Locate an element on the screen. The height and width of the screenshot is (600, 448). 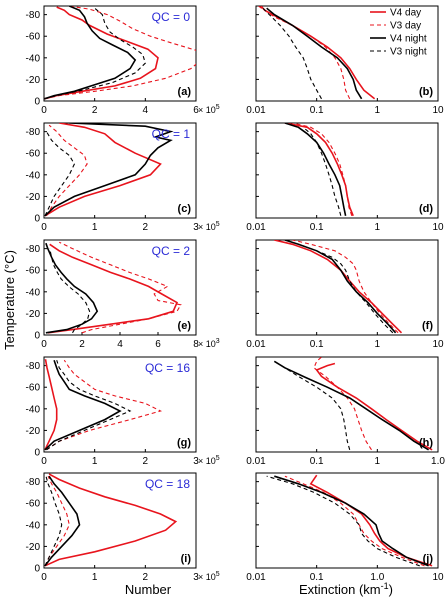
panel-e: 0 2 4 6 8 × 103 -80 -60 -40 -20 0 QC = 2 (e) is located at coordinates (123, 294).